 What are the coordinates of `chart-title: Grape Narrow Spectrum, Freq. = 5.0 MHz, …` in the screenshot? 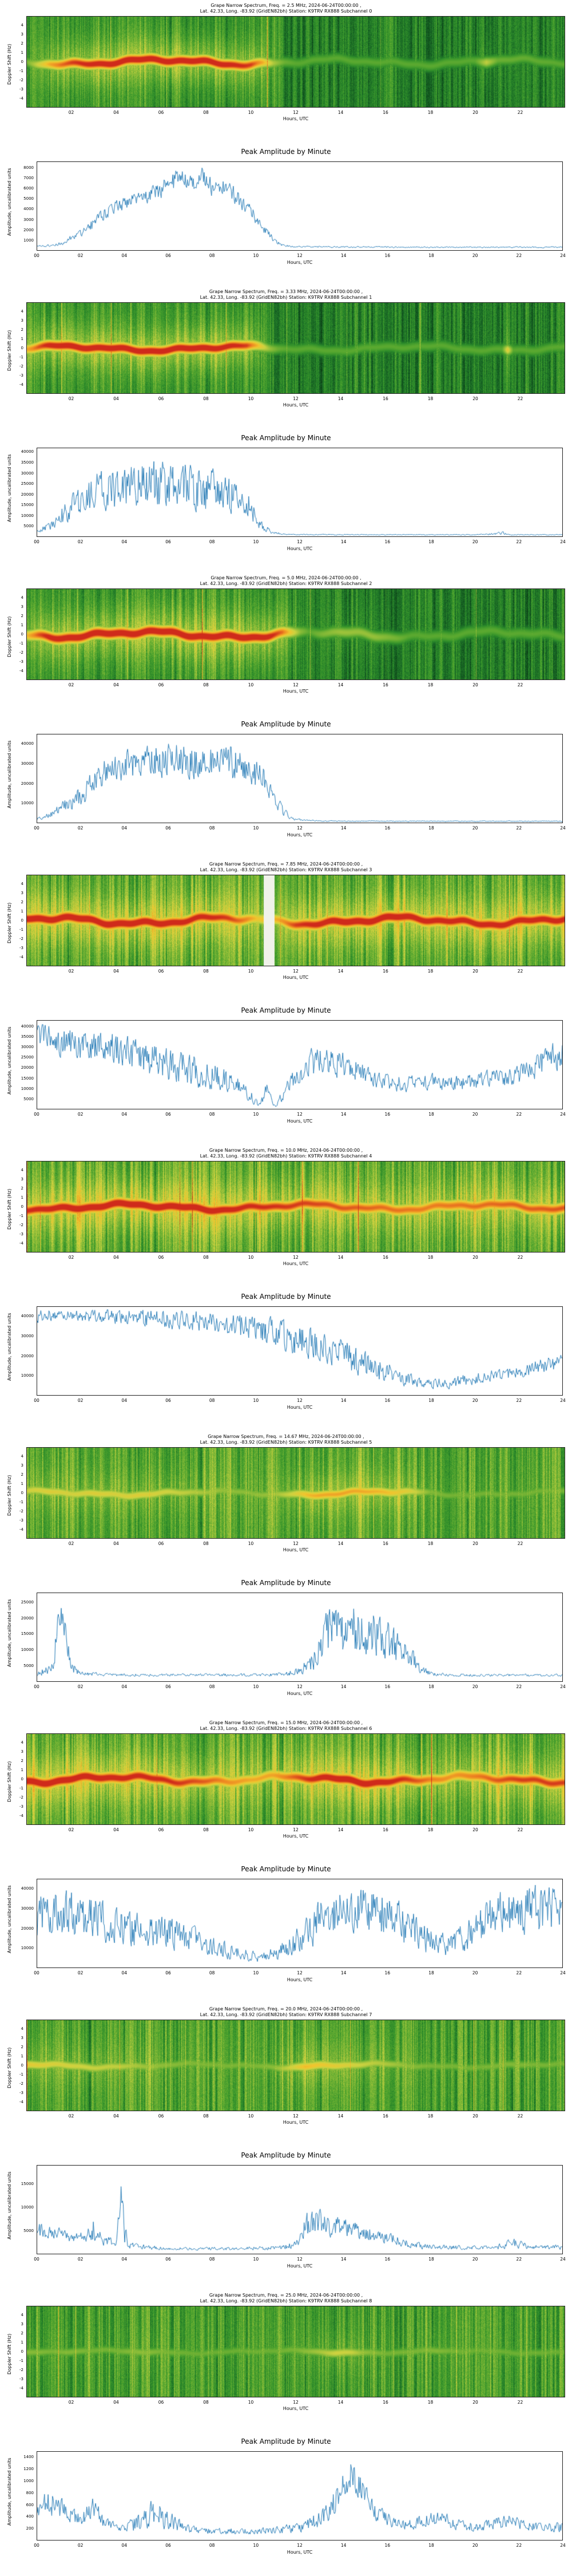 It's located at (286, 577).